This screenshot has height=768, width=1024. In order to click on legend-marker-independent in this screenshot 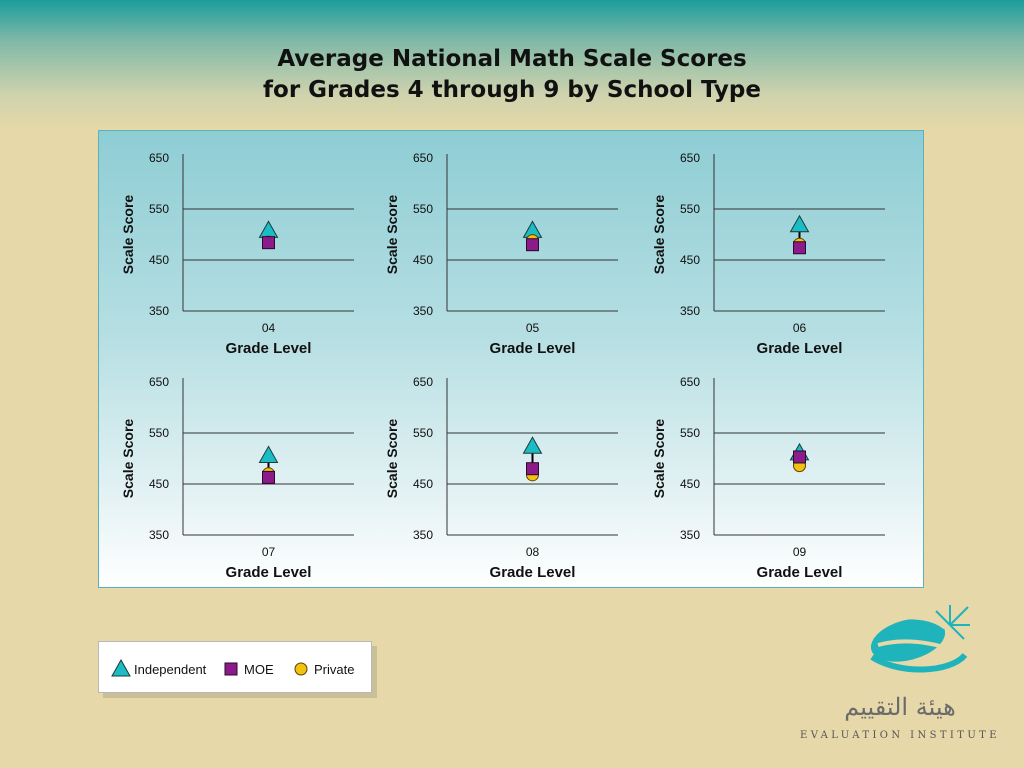, I will do `click(121, 667)`.